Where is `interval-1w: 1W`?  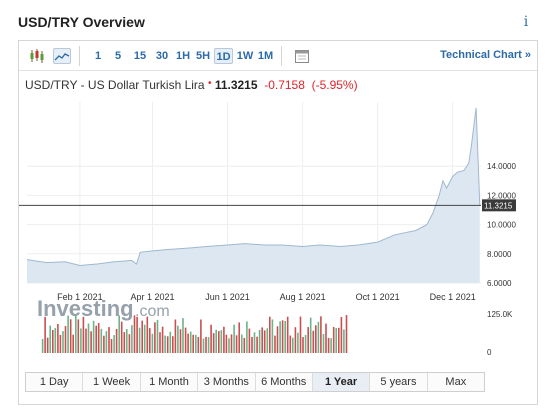 interval-1w: 1W is located at coordinates (245, 56).